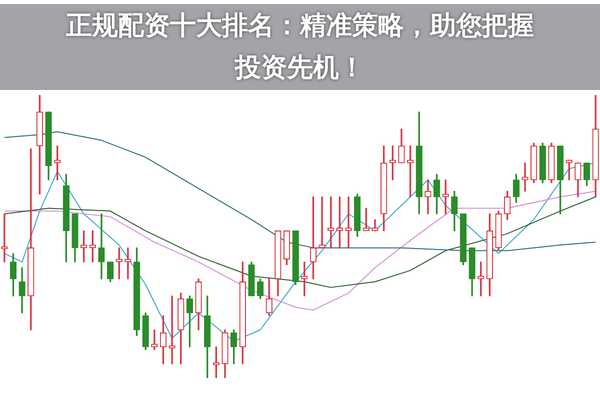 The height and width of the screenshot is (397, 600). What do you see at coordinates (300, 47) in the screenshot?
I see `chart-title: 正规配资十大排名：精准策略，助您把握投资先机！` at bounding box center [300, 47].